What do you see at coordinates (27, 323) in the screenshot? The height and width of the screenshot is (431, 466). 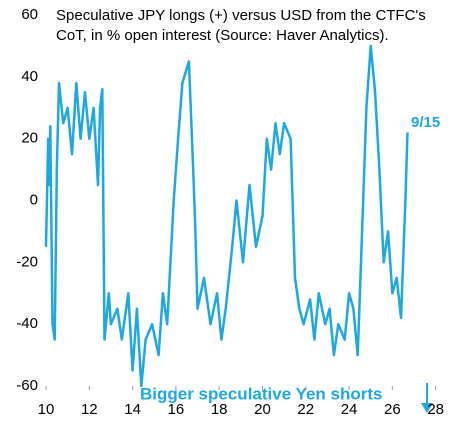 I see `y-tick-label: -40` at bounding box center [27, 323].